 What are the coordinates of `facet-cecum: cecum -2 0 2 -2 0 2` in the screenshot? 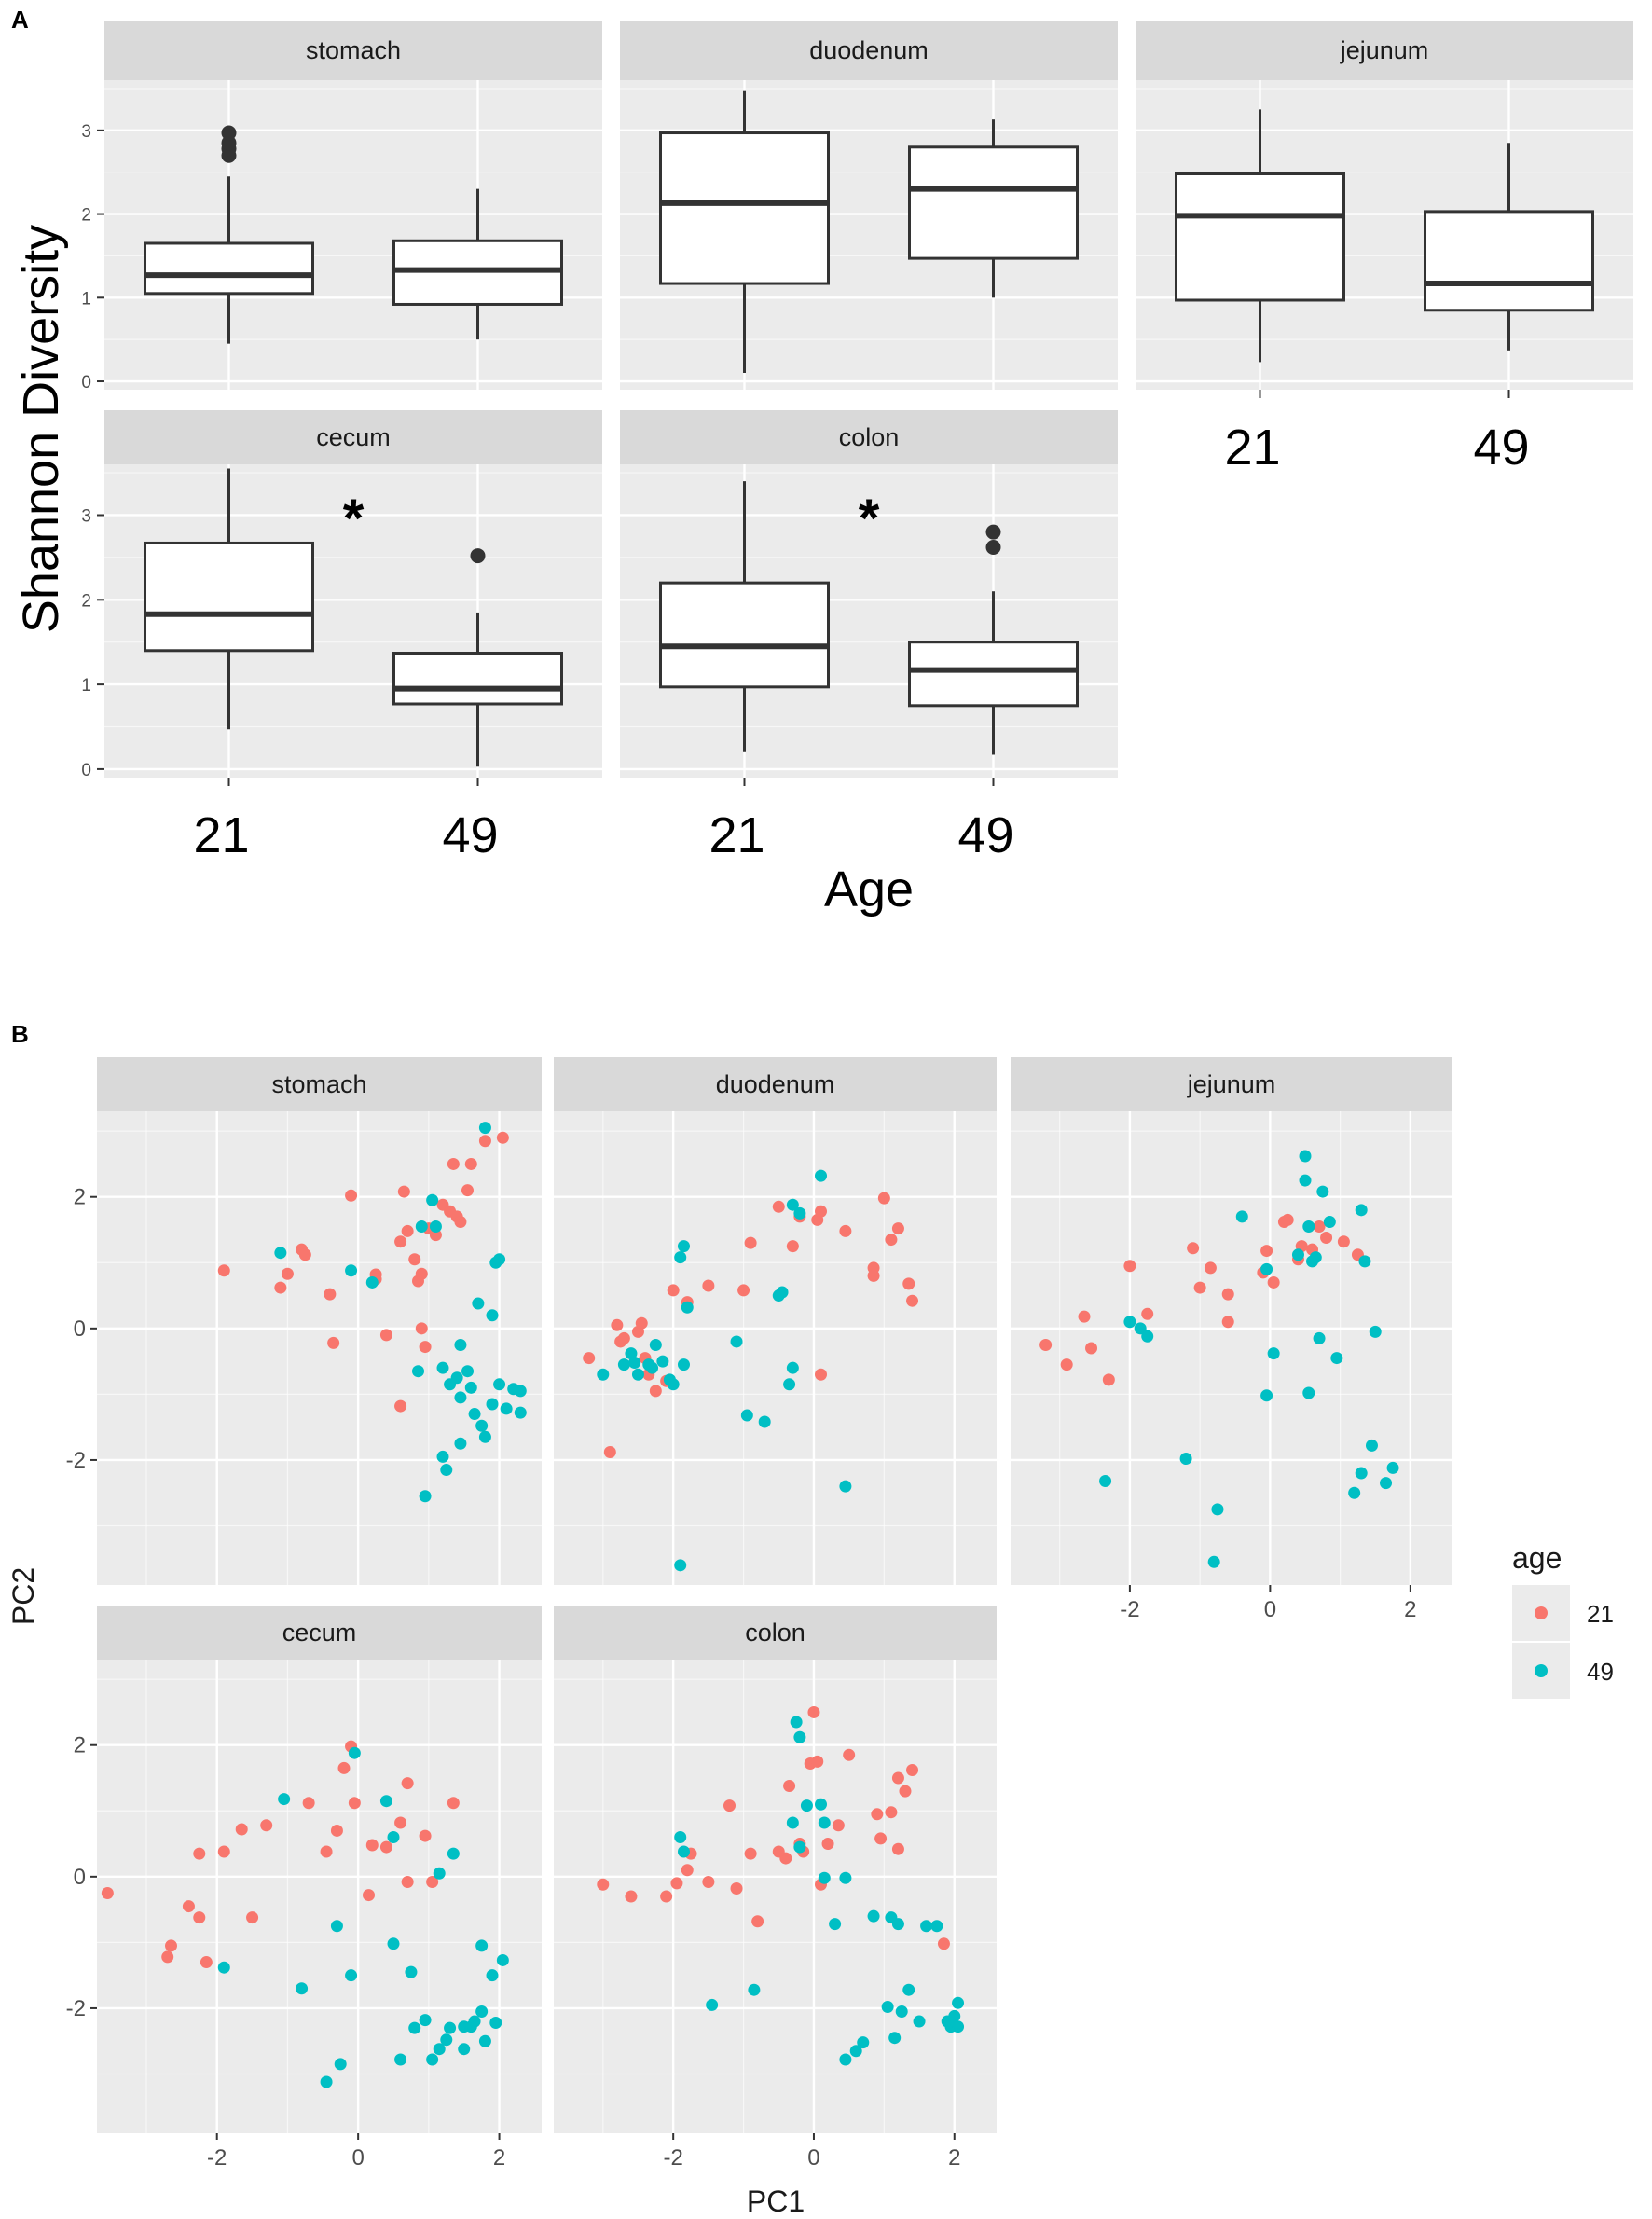 It's located at (304, 1888).